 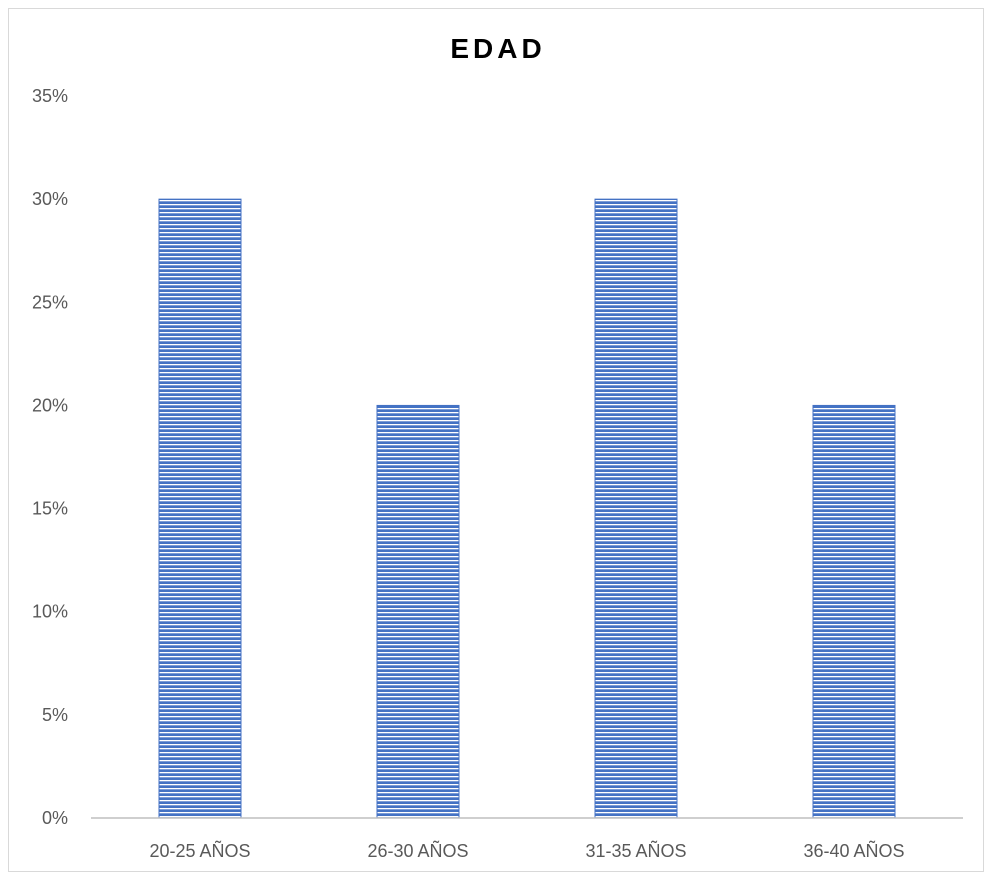 What do you see at coordinates (50, 612) in the screenshot?
I see `y-tick-label: 10%` at bounding box center [50, 612].